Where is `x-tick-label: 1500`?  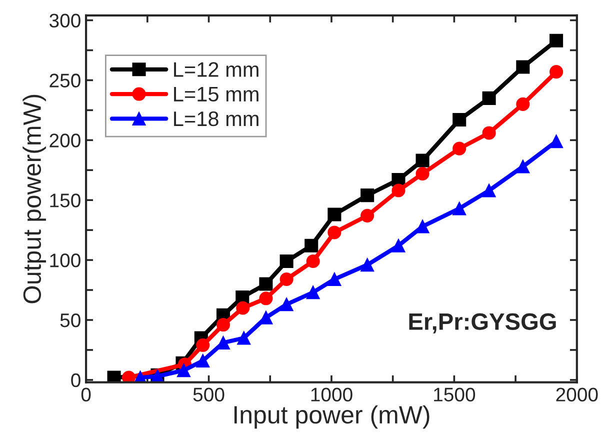 x-tick-label: 1500 is located at coordinates (455, 395).